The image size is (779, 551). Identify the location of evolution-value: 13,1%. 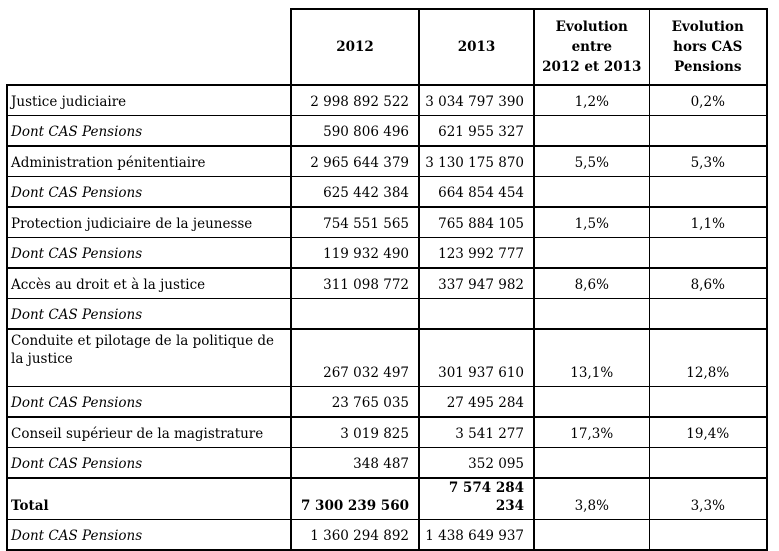
(592, 357).